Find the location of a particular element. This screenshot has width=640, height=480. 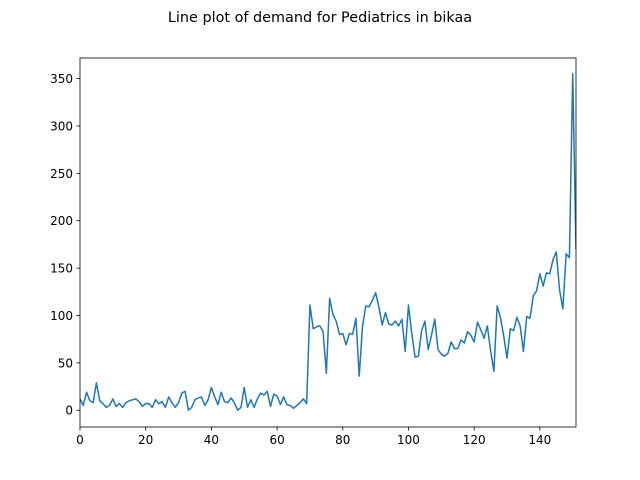

y-tick-label: 250 is located at coordinates (61, 174).